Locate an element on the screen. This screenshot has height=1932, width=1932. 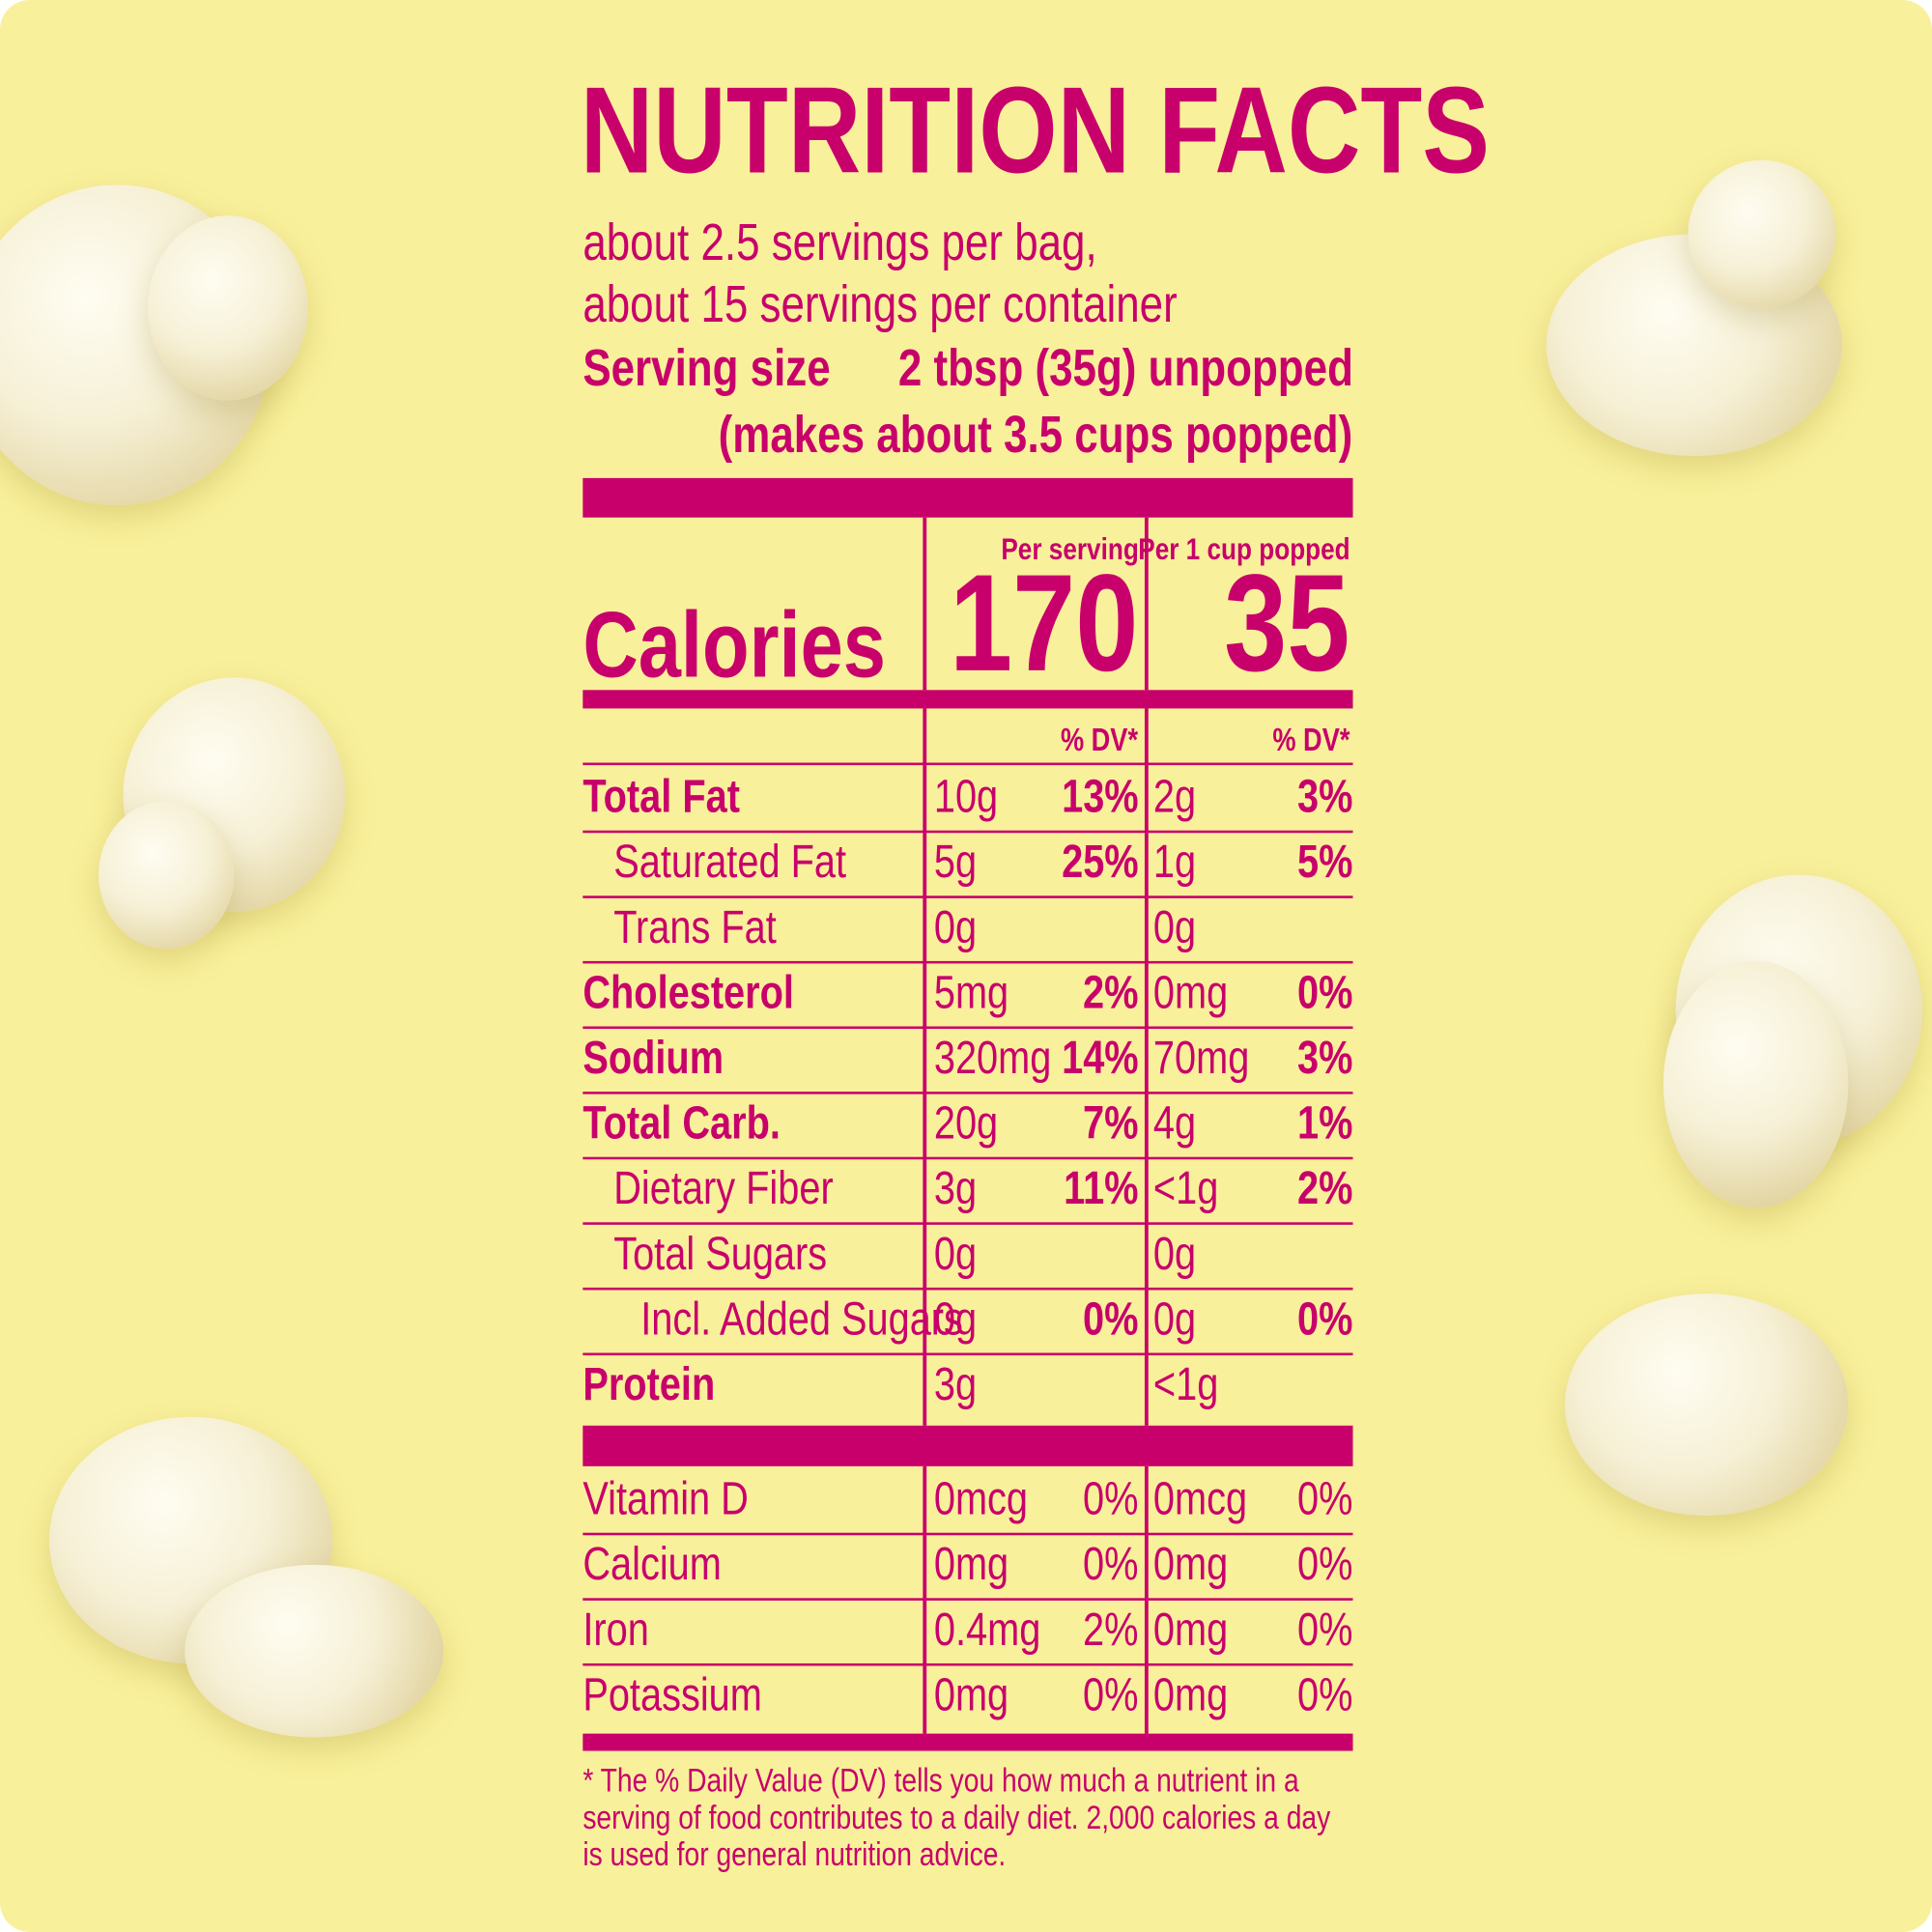
column-header: Per 1 cup popped is located at coordinates (1244, 549).